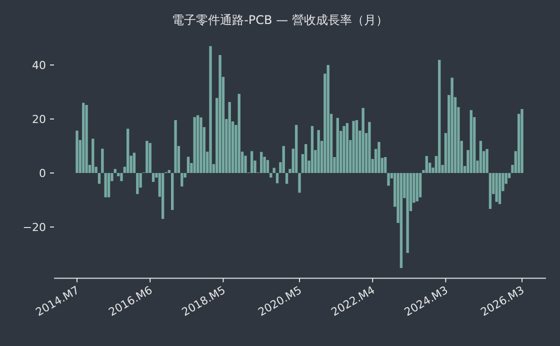 This screenshot has width=560, height=346. Describe the element at coordinates (39, 119) in the screenshot. I see `y-tick-label: 20` at that location.